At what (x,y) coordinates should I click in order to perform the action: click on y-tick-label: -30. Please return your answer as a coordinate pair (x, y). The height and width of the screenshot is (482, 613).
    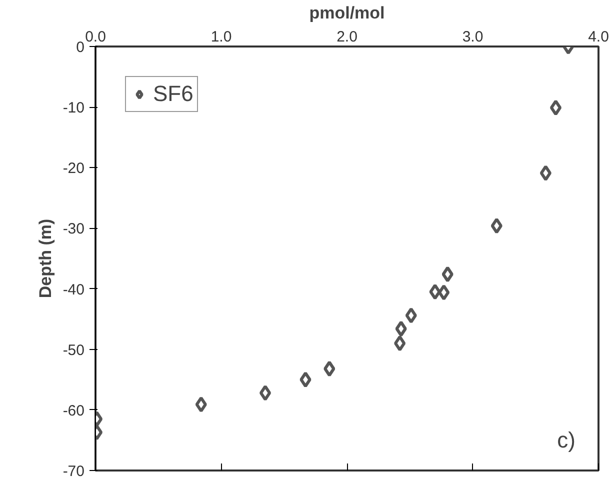
    Looking at the image, I should click on (73, 229).